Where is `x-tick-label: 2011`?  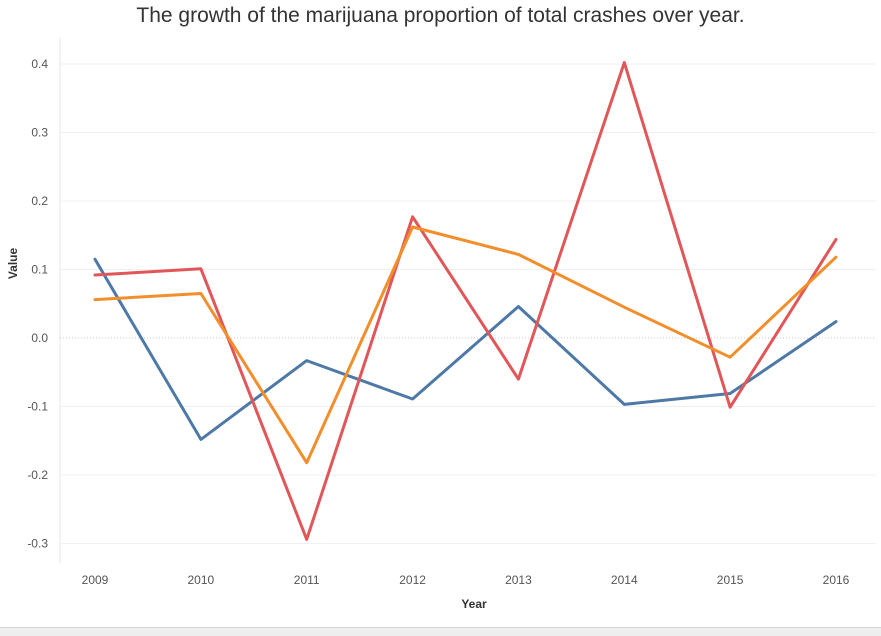 x-tick-label: 2011 is located at coordinates (307, 580).